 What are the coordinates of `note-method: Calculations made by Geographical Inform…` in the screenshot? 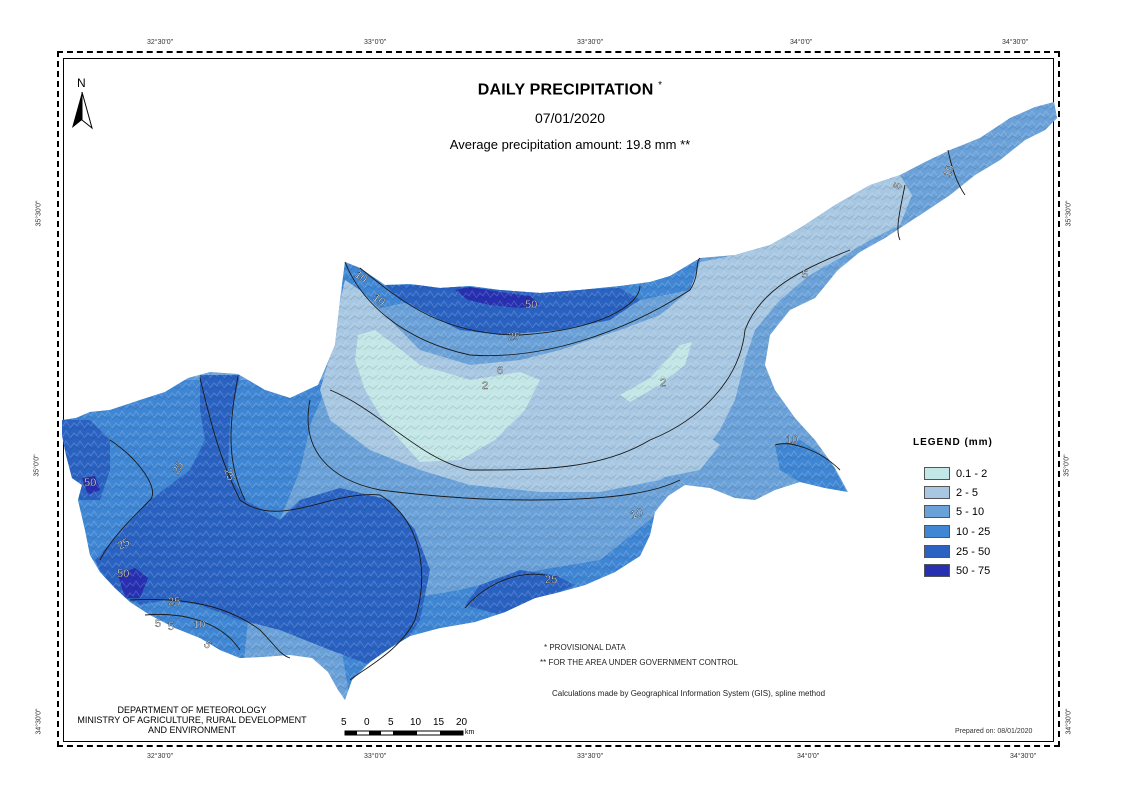 It's located at (689, 693).